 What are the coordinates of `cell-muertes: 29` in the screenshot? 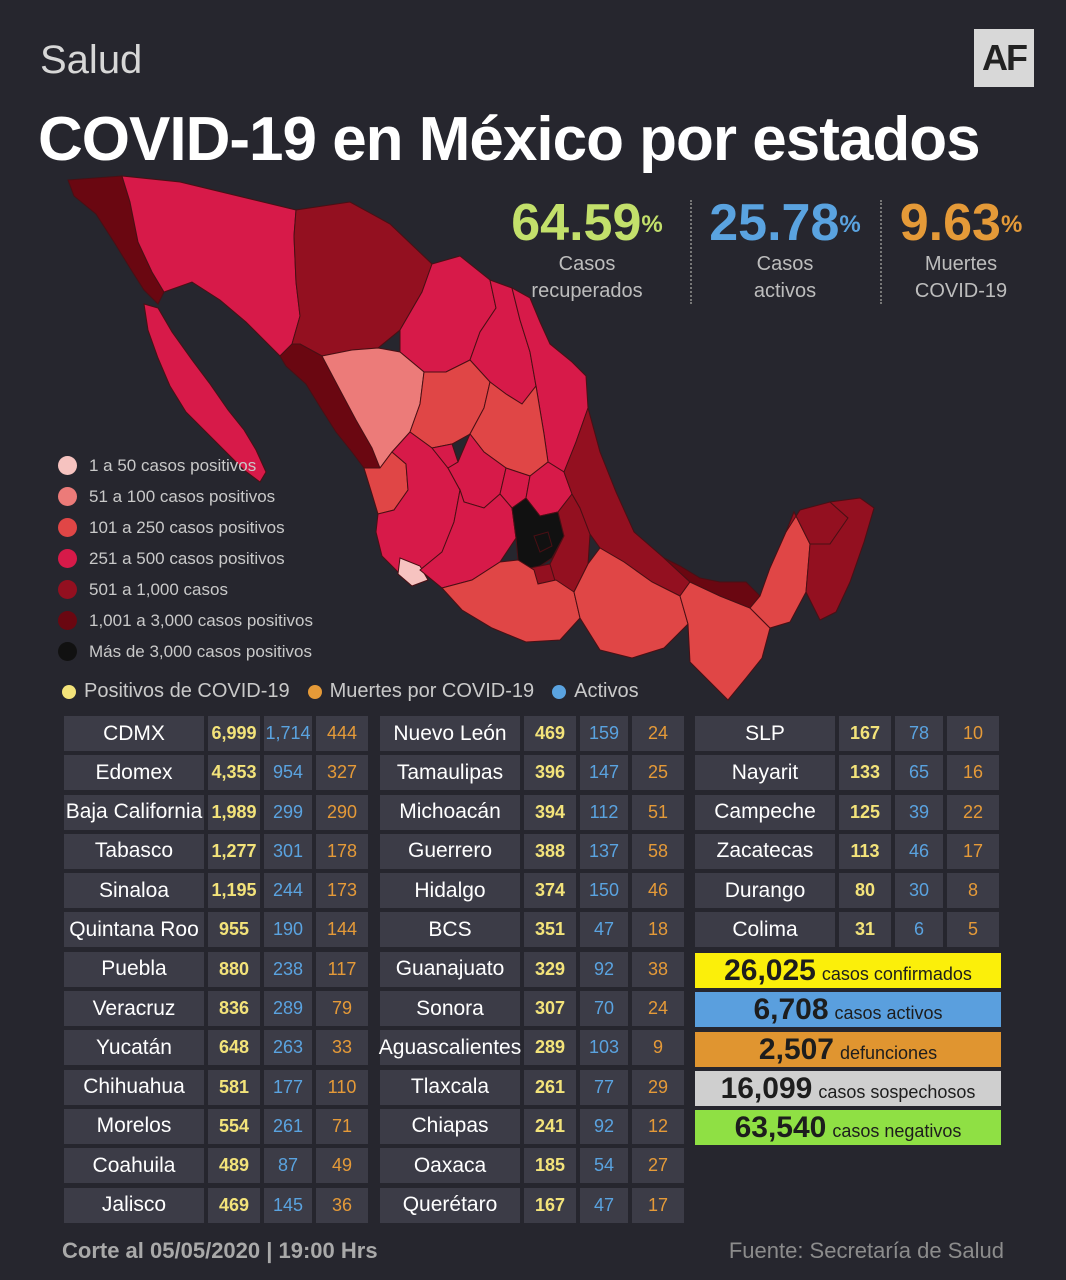 It's located at (658, 1087).